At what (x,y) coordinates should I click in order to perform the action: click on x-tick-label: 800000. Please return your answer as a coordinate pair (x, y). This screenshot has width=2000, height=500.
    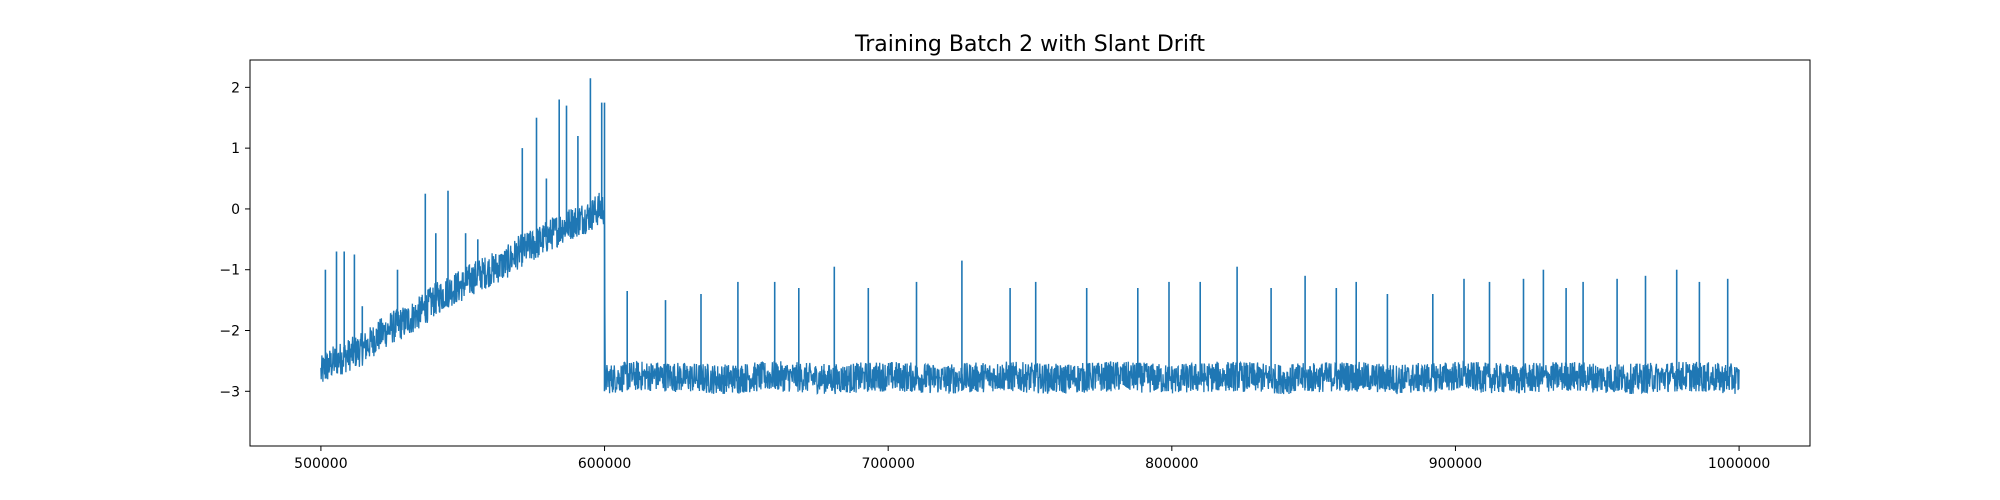
    Looking at the image, I should click on (1171, 464).